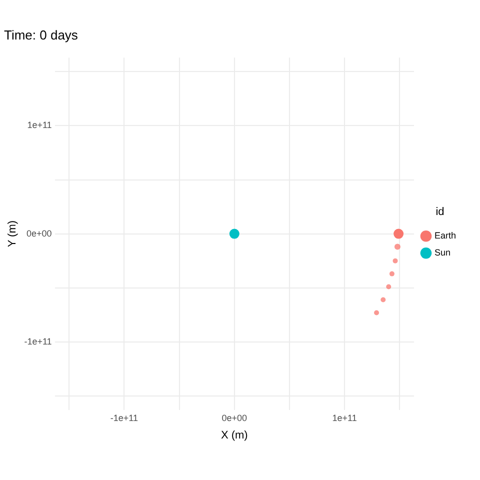  What do you see at coordinates (445, 235) in the screenshot?
I see `legend-label: Earth` at bounding box center [445, 235].